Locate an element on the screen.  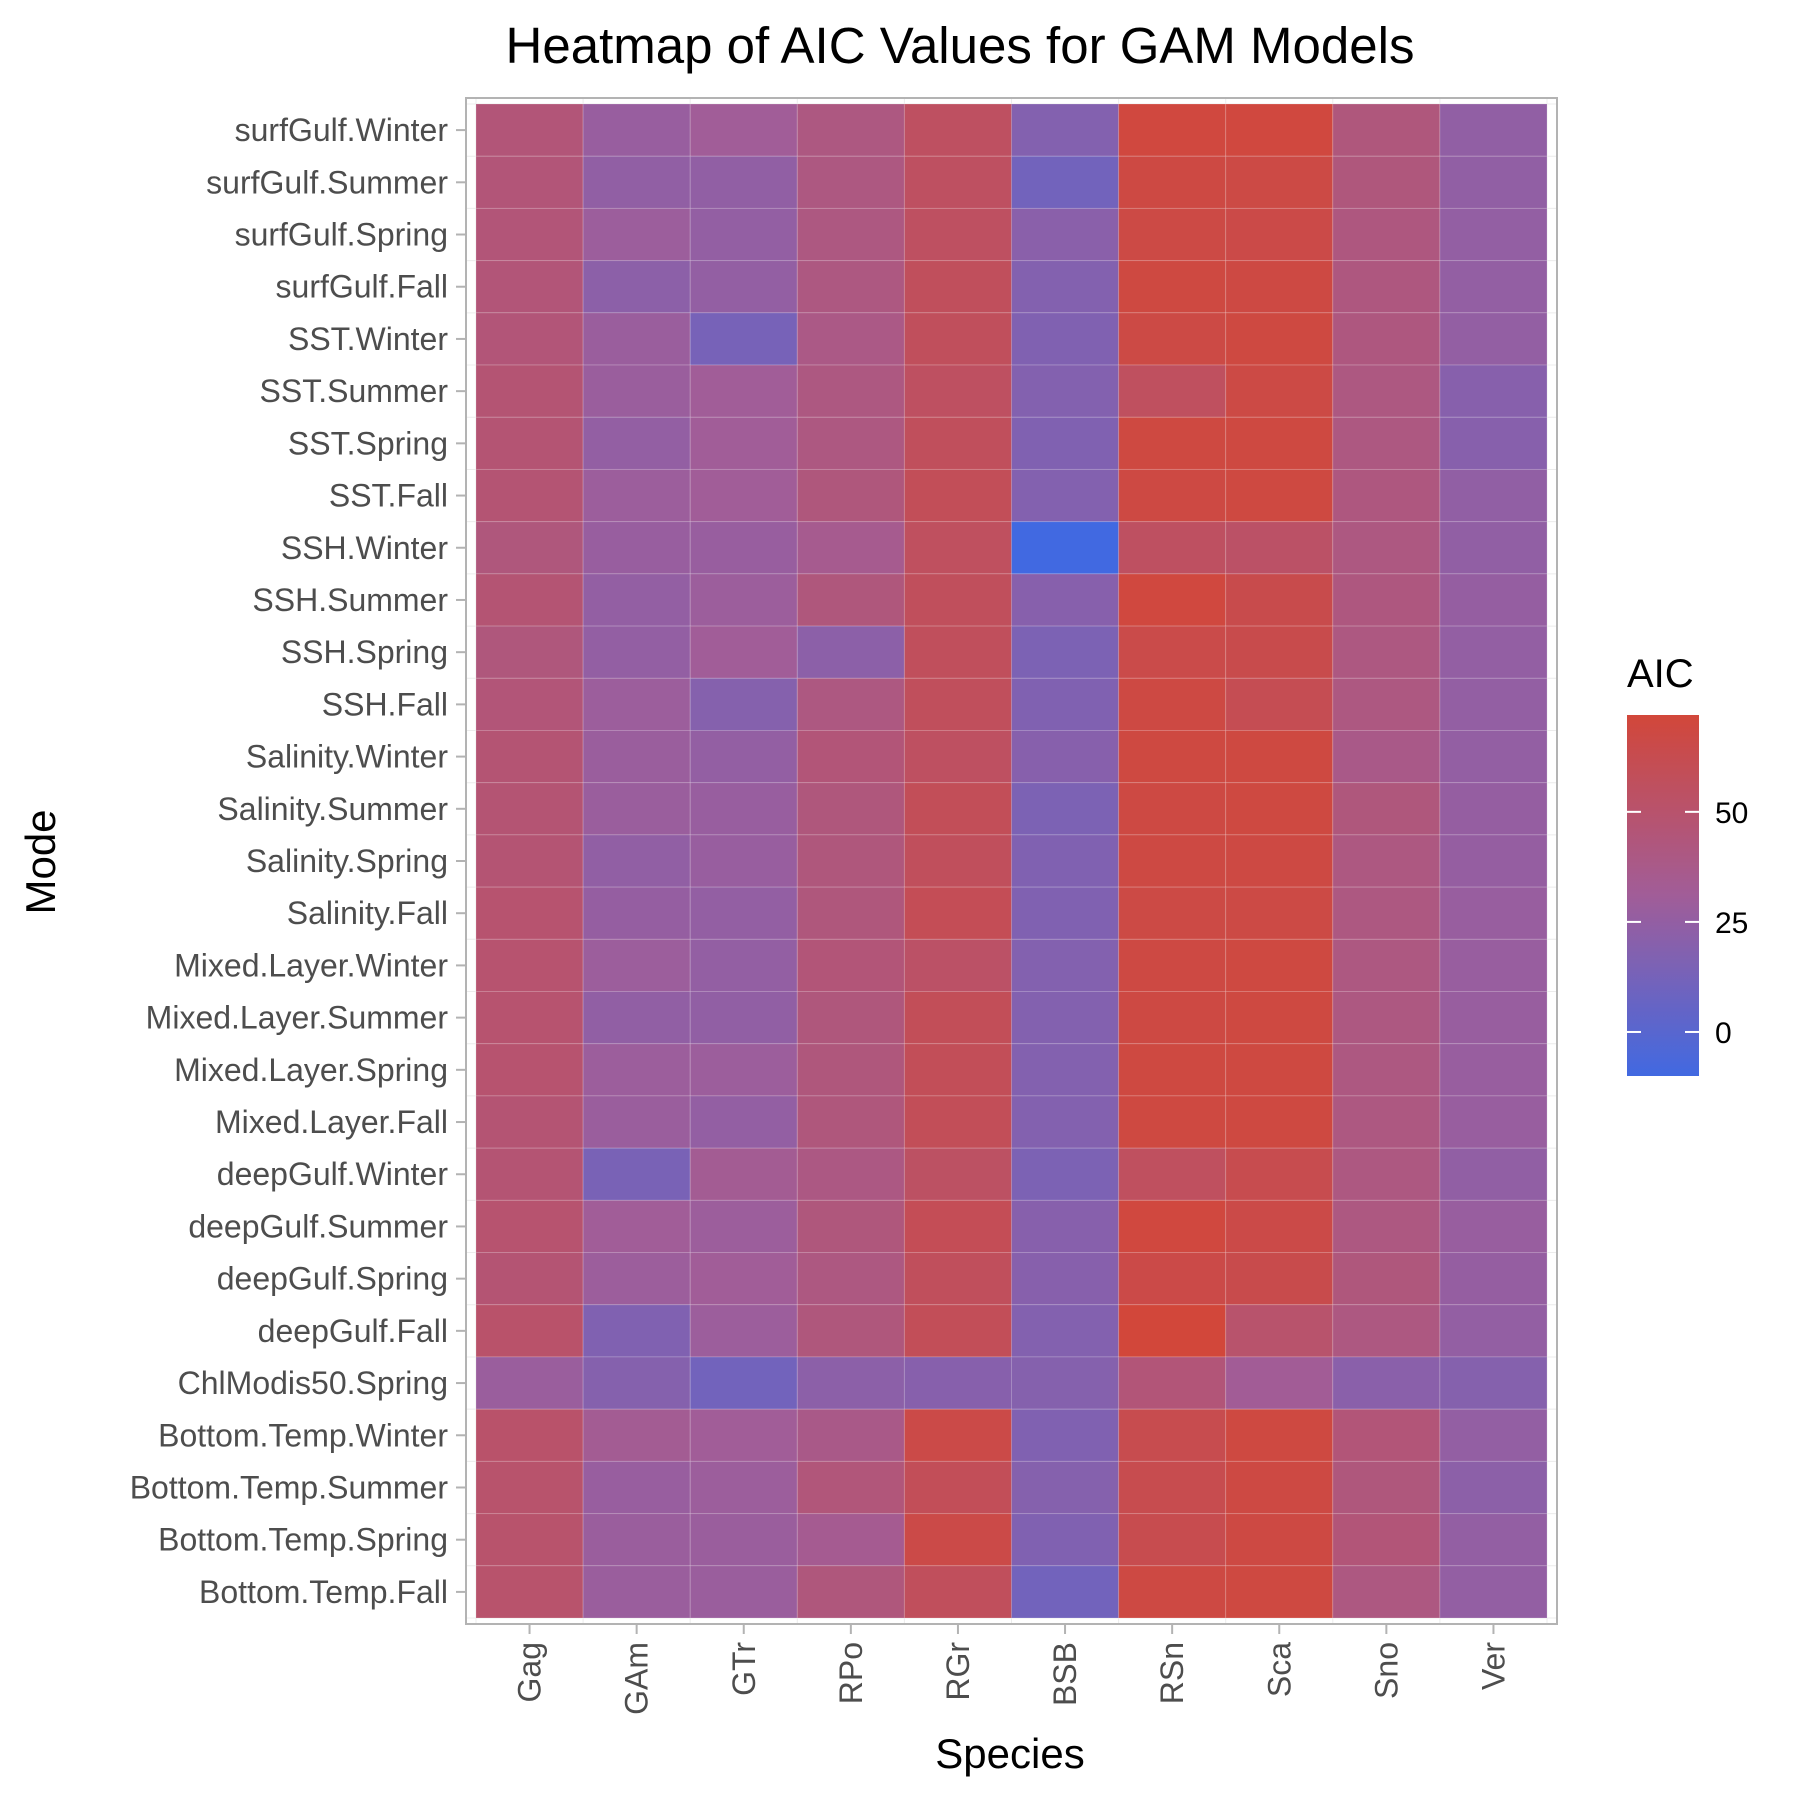
legend-title: AIC is located at coordinates (1660, 674).